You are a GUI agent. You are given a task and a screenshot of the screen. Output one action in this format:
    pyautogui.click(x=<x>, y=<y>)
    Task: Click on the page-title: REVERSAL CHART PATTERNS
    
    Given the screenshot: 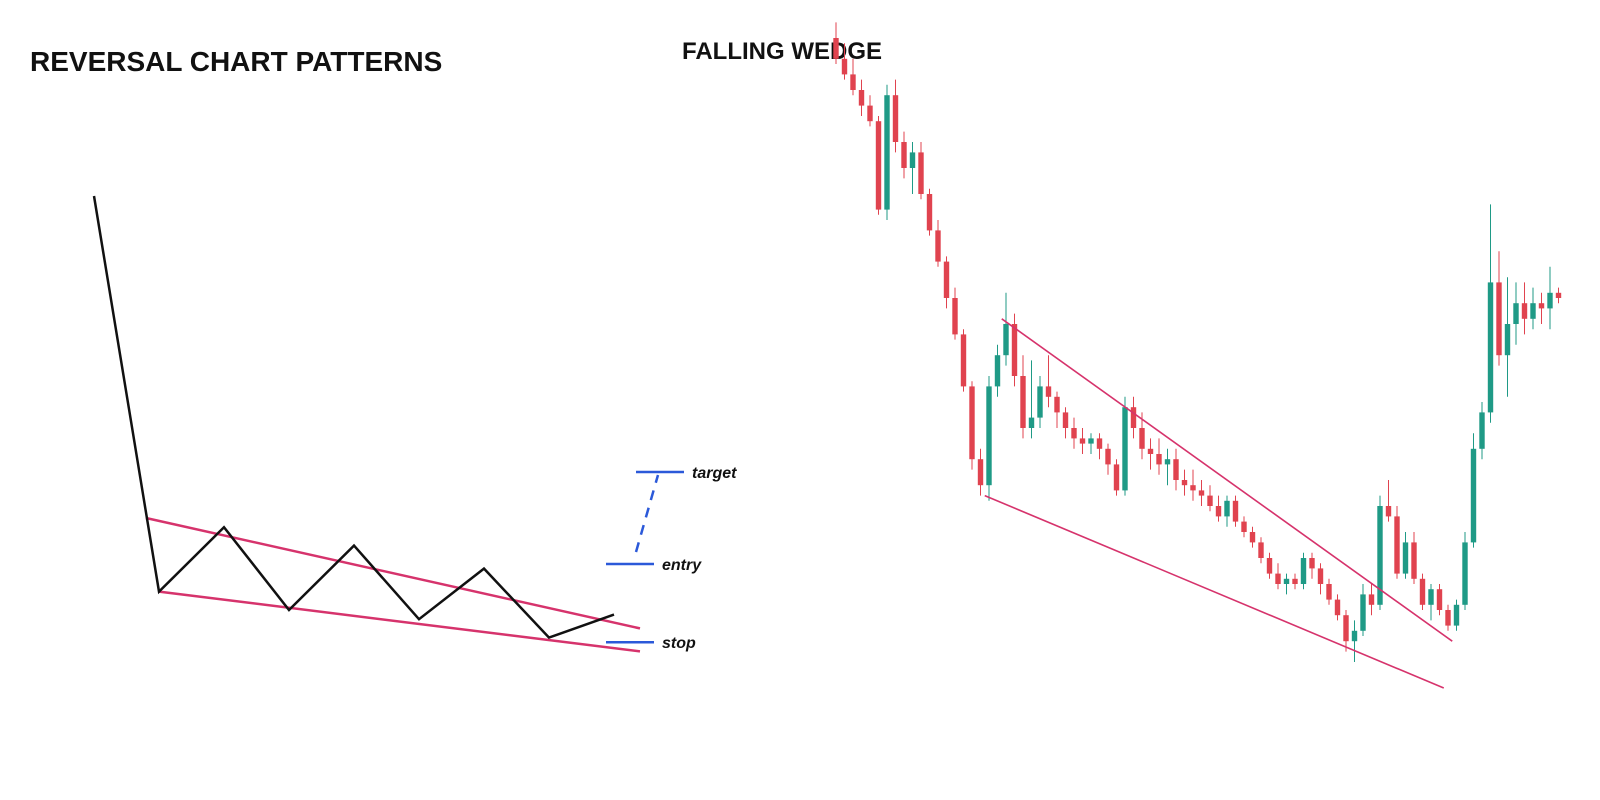 What is the action you would take?
    pyautogui.click(x=236, y=61)
    